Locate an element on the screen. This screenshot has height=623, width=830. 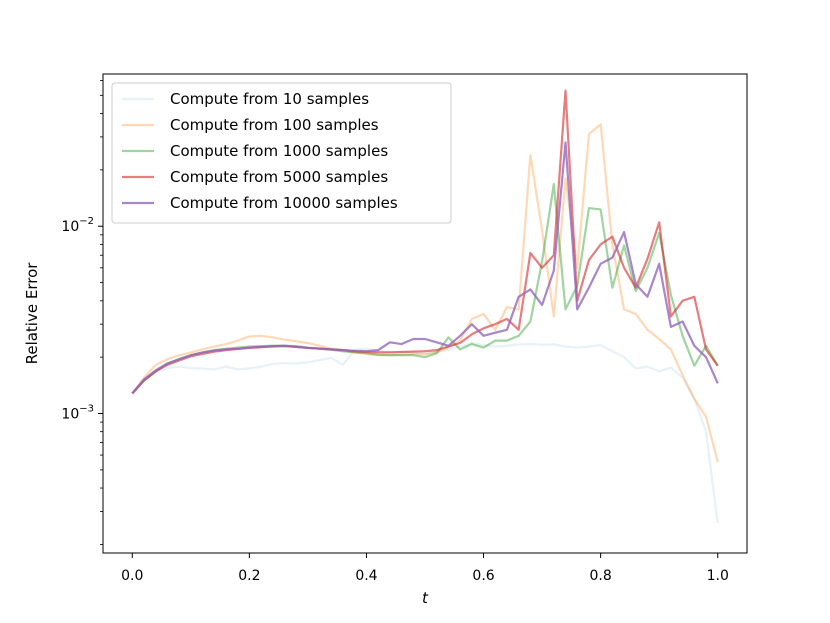
x-tick-label: 0.2 is located at coordinates (249, 576).